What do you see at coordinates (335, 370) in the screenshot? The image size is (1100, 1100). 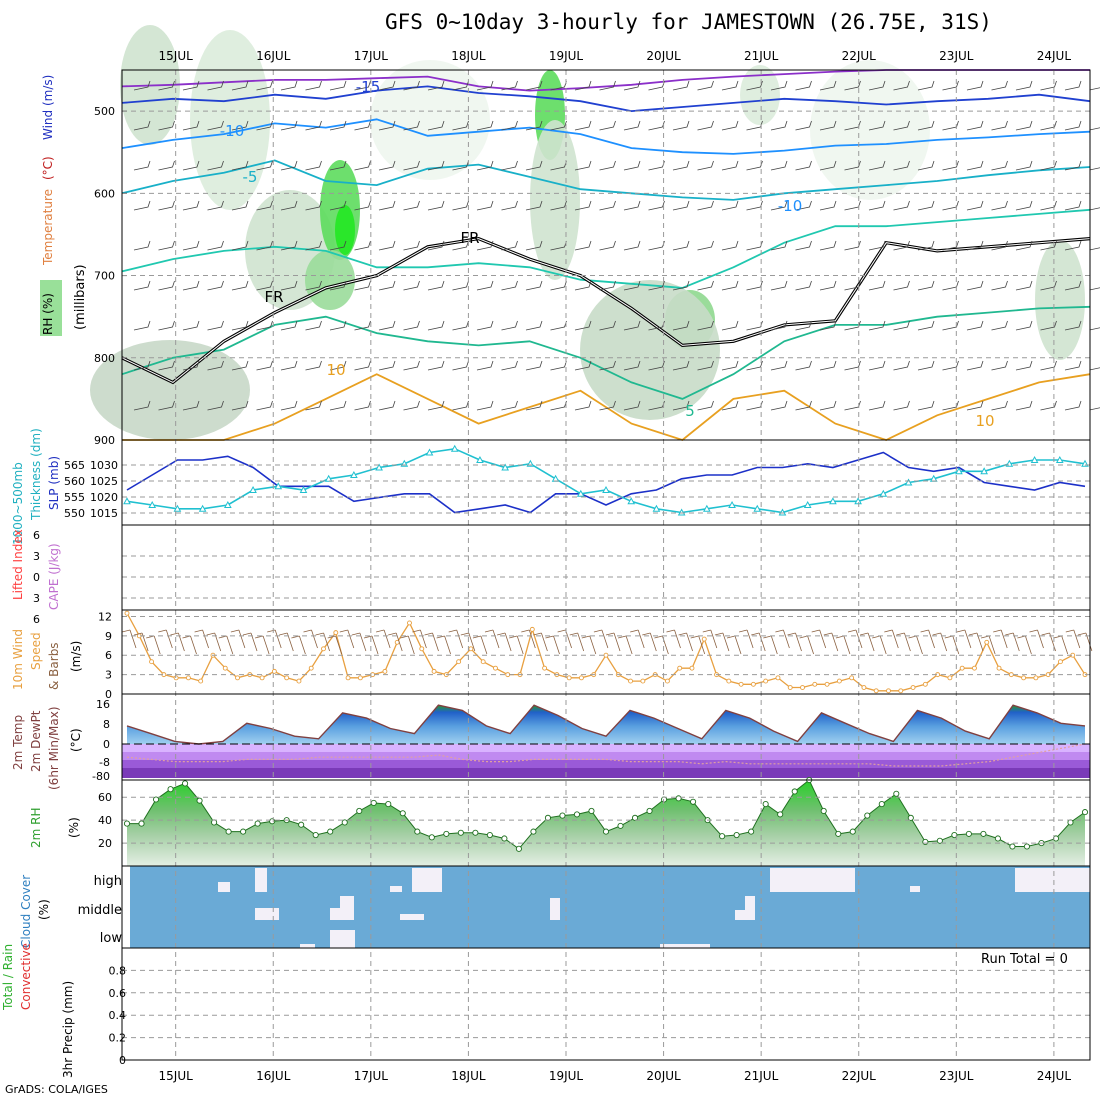 I see `contour-label: 10` at bounding box center [335, 370].